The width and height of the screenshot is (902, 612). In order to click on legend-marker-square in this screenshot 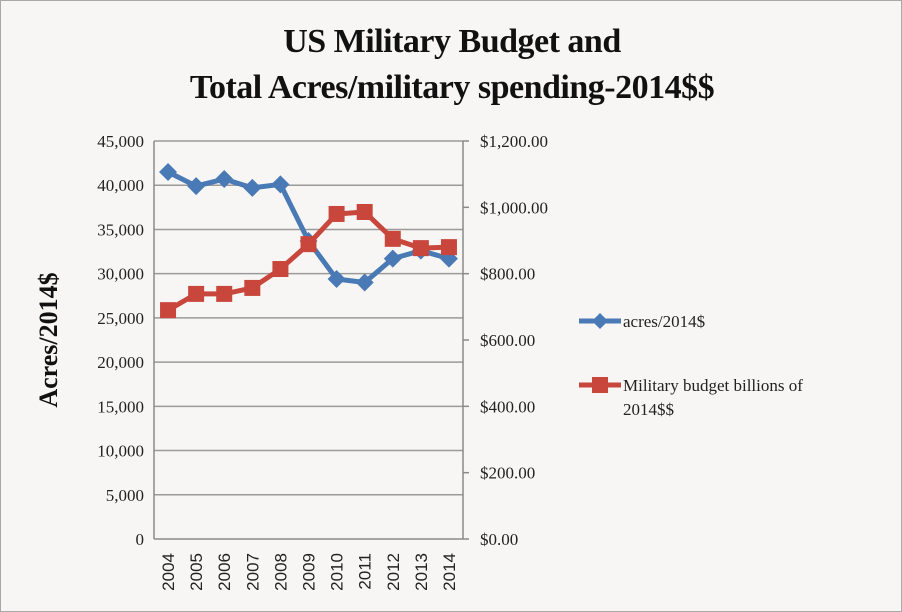, I will do `click(600, 385)`.